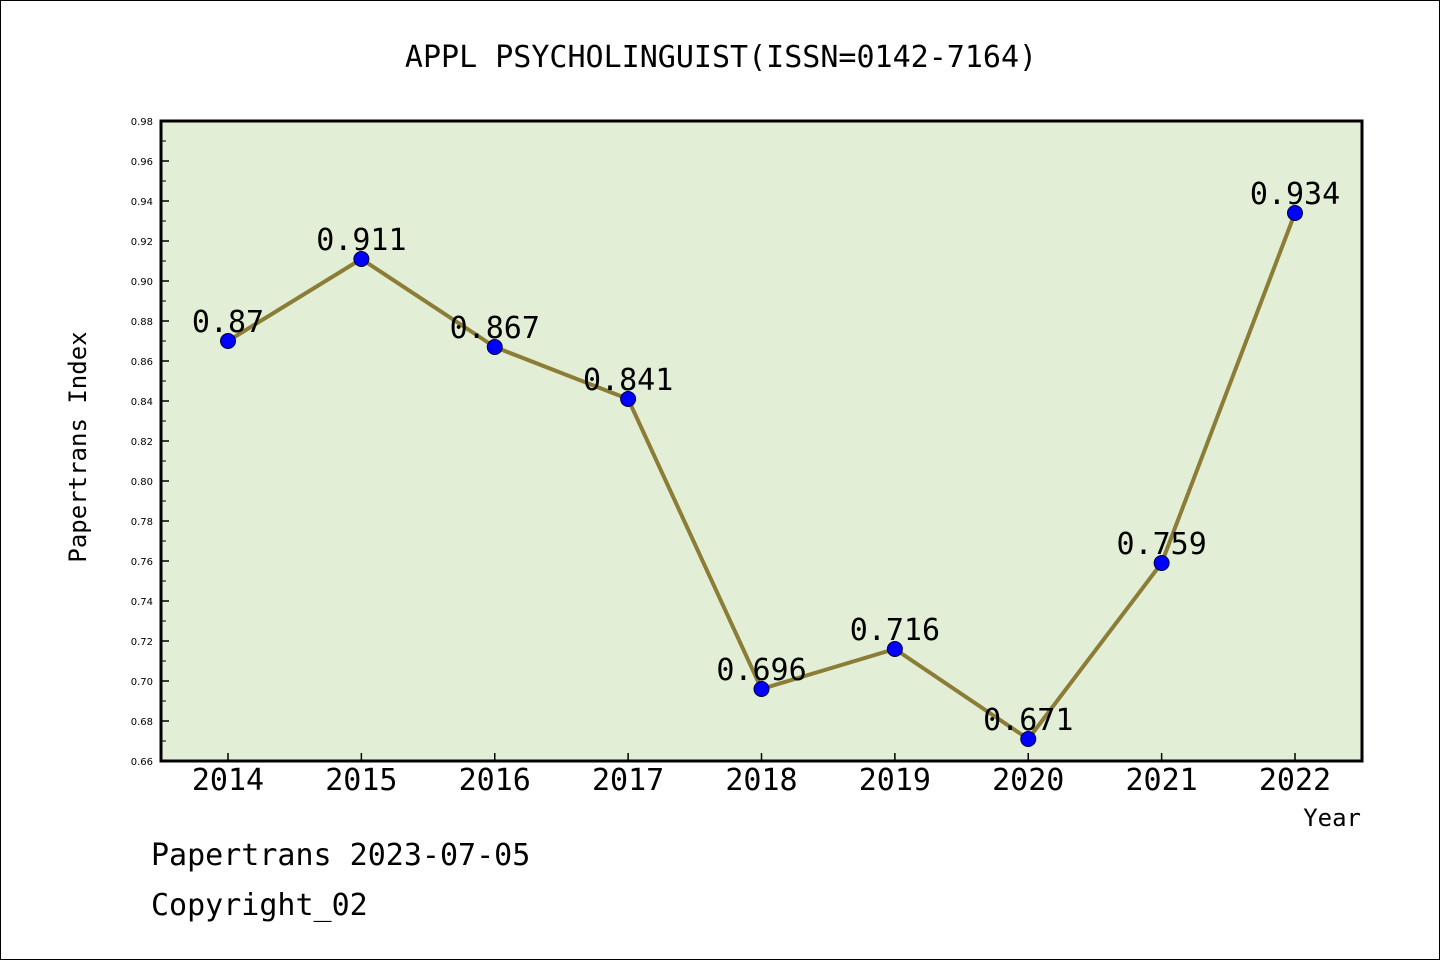 Image resolution: width=1440 pixels, height=961 pixels. What do you see at coordinates (1332, 818) in the screenshot?
I see `x-axis-label: Year` at bounding box center [1332, 818].